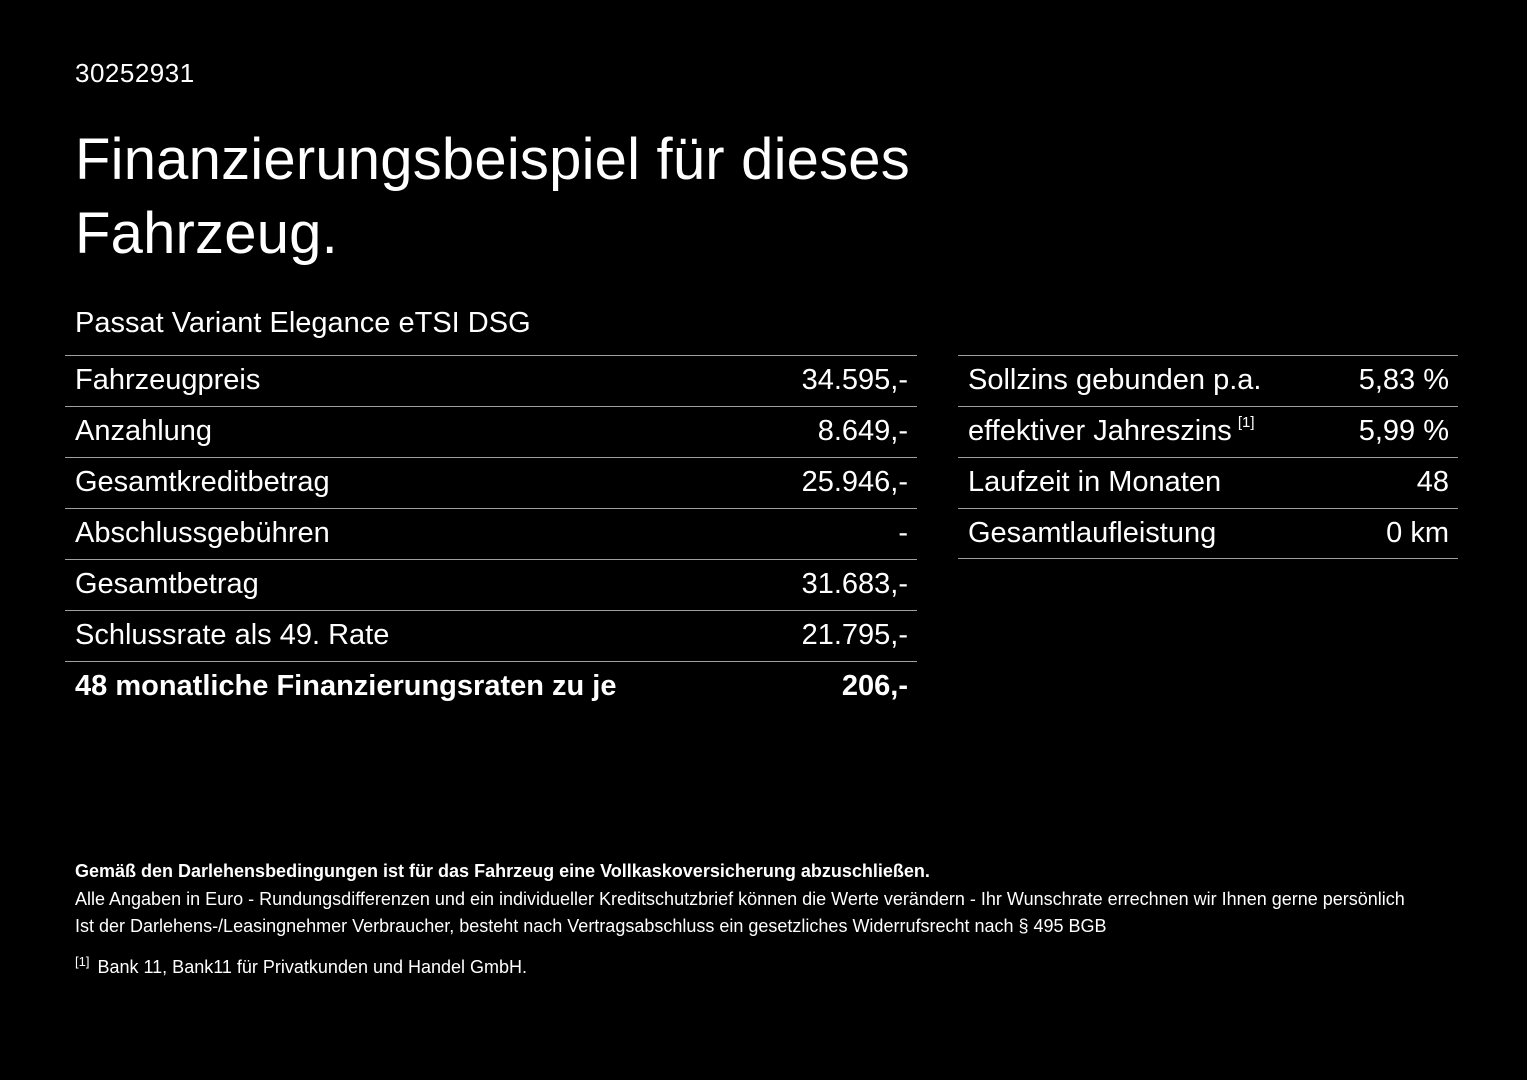 The width and height of the screenshot is (1527, 1080). Describe the element at coordinates (1095, 482) in the screenshot. I see `row-label: Laufzeit in Monaten` at that location.